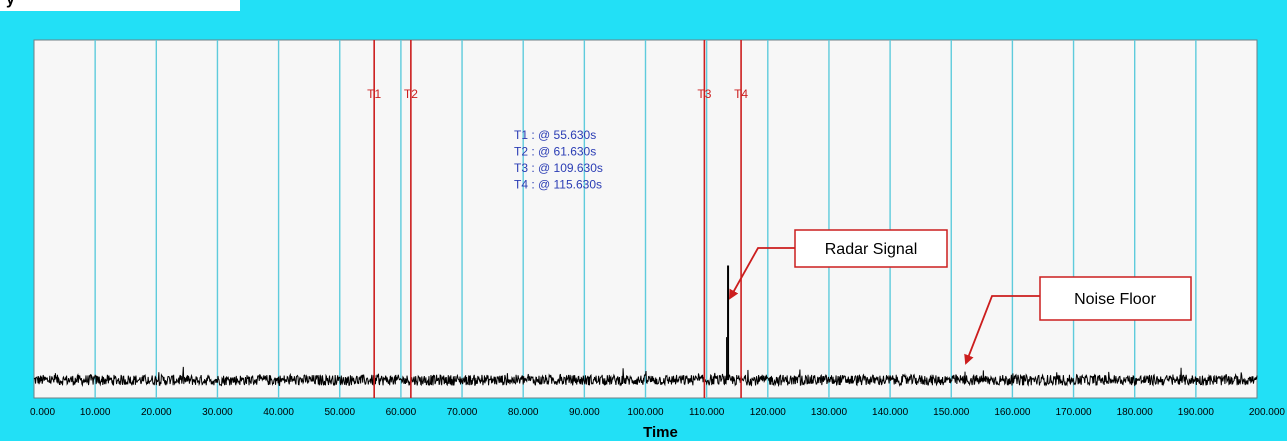 The image size is (1287, 441). Describe the element at coordinates (339, 412) in the screenshot. I see `x-tick-label: 50.000` at that location.